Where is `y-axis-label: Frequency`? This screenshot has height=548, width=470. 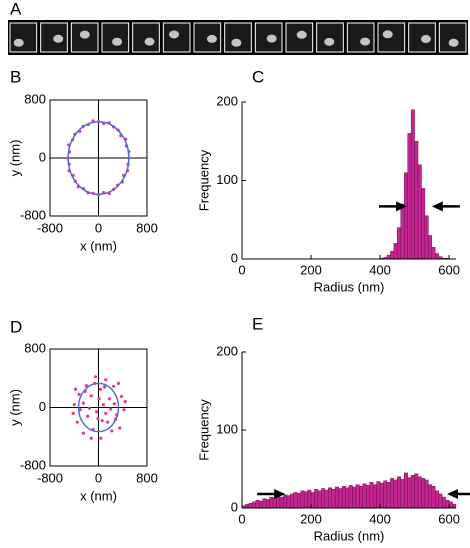
y-axis-label: Frequency is located at coordinates (203, 430).